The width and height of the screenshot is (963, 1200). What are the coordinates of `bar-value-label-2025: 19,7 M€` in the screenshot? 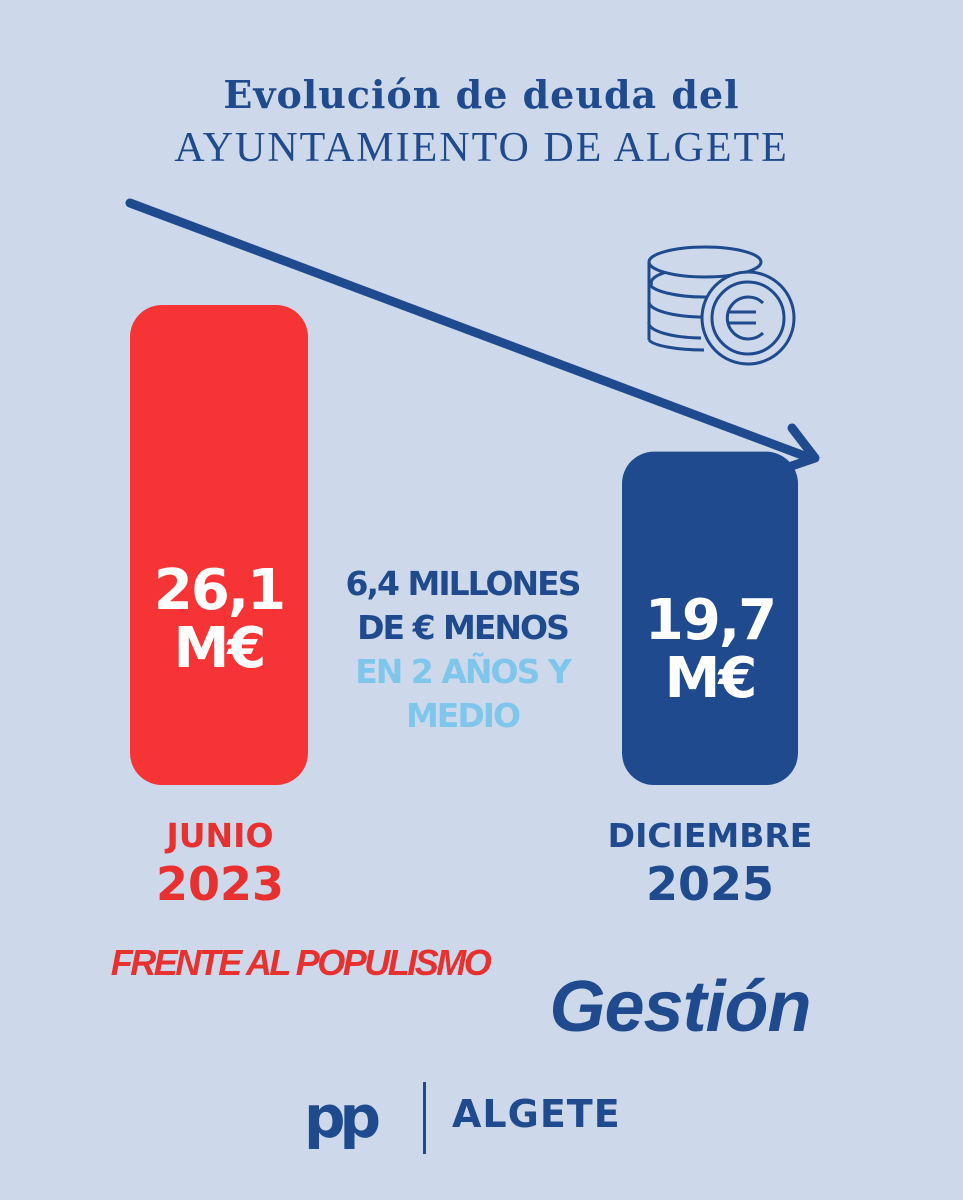 It's located at (710, 650).